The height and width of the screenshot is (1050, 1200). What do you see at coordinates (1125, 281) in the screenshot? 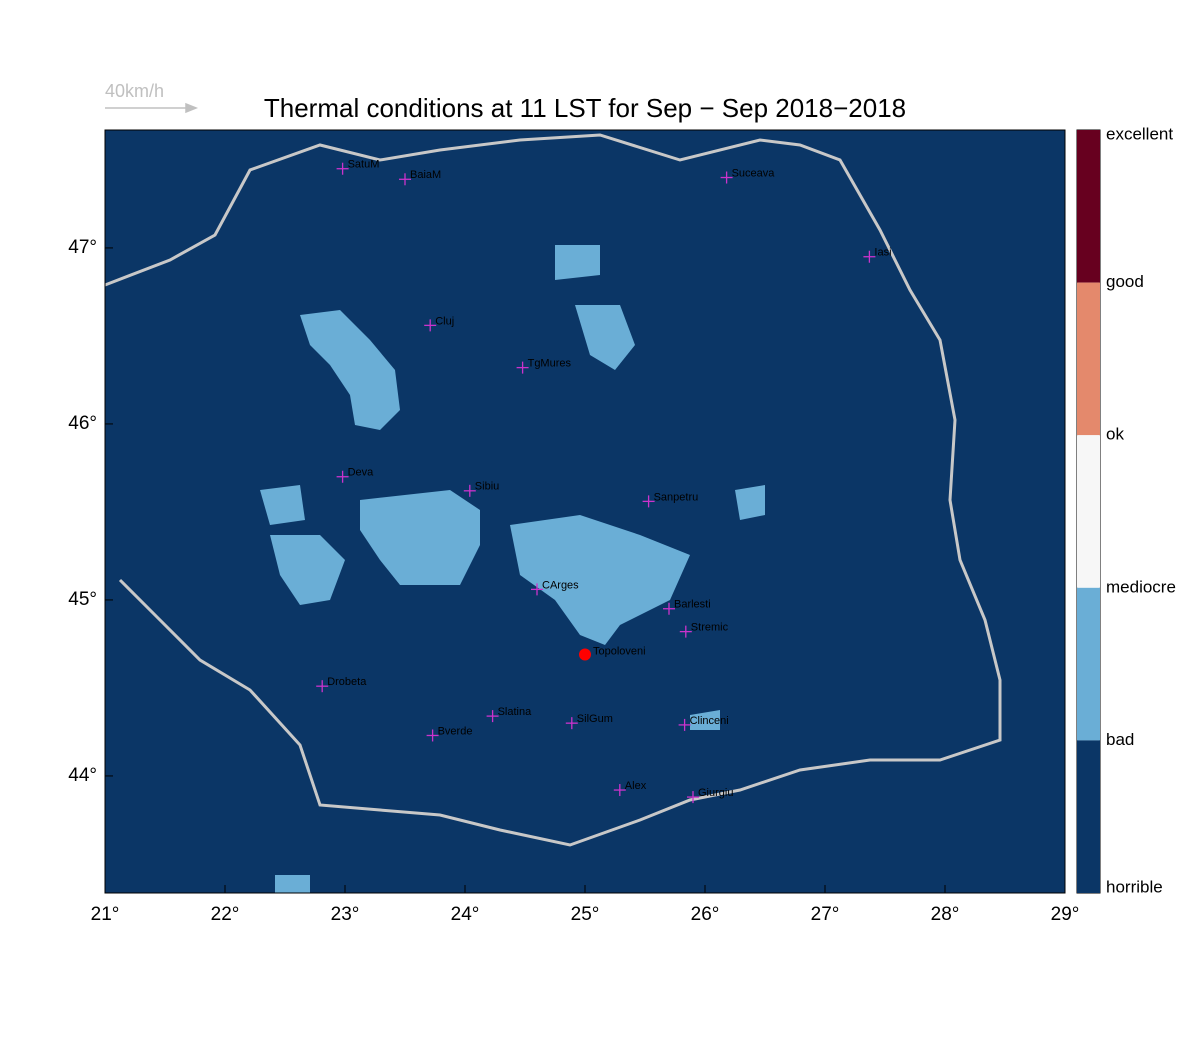
I see `colorbar-label: good` at bounding box center [1125, 281].